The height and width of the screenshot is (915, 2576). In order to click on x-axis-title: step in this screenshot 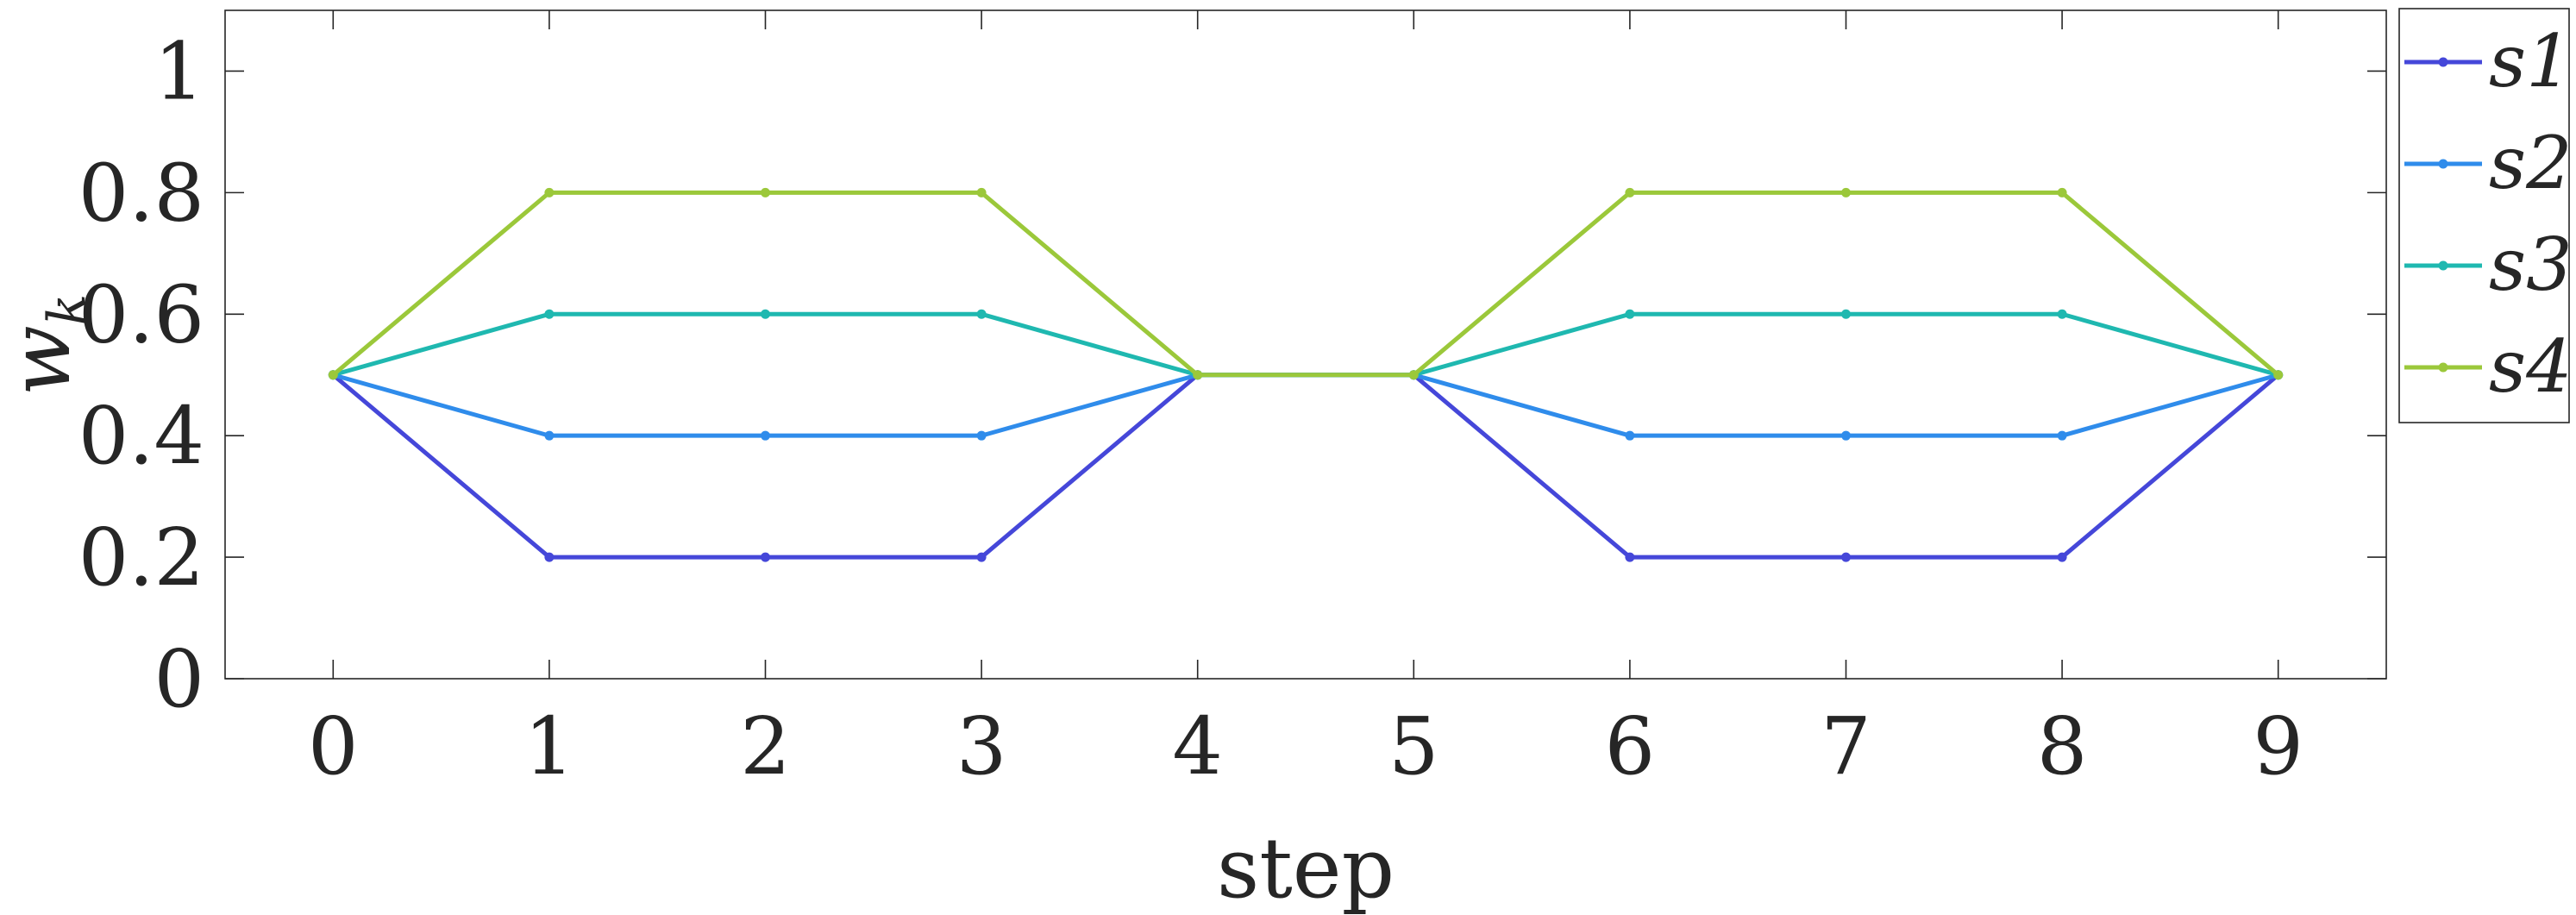, I will do `click(1306, 867)`.